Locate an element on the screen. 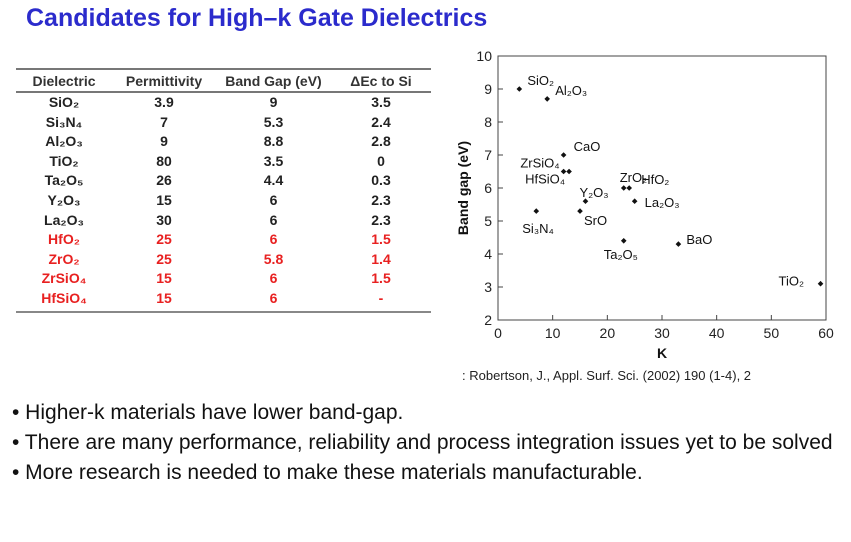 The height and width of the screenshot is (542, 851). table-row: Si₃N₄ 7 5.3 2.4 is located at coordinates (223, 123).